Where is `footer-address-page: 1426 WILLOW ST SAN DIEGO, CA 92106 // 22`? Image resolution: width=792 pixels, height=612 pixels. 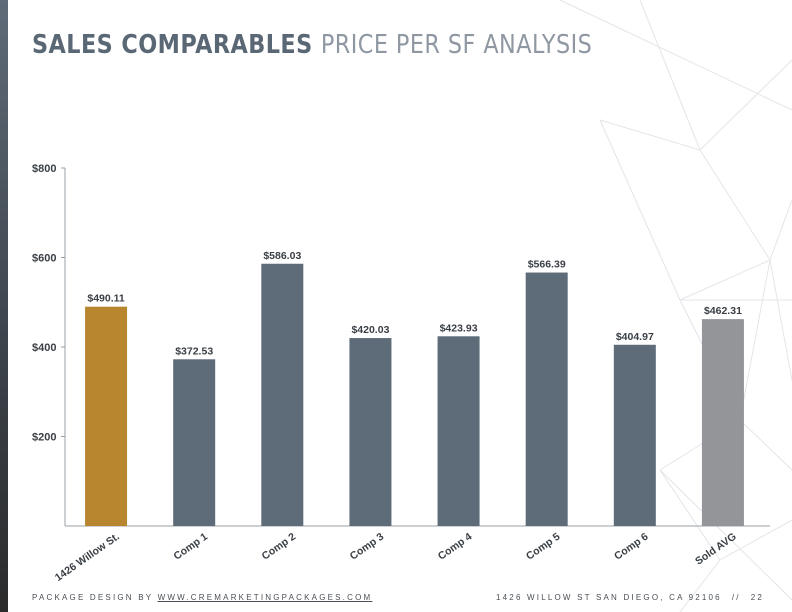
footer-address-page: 1426 WILLOW ST SAN DIEGO, CA 92106 // 22 is located at coordinates (630, 597).